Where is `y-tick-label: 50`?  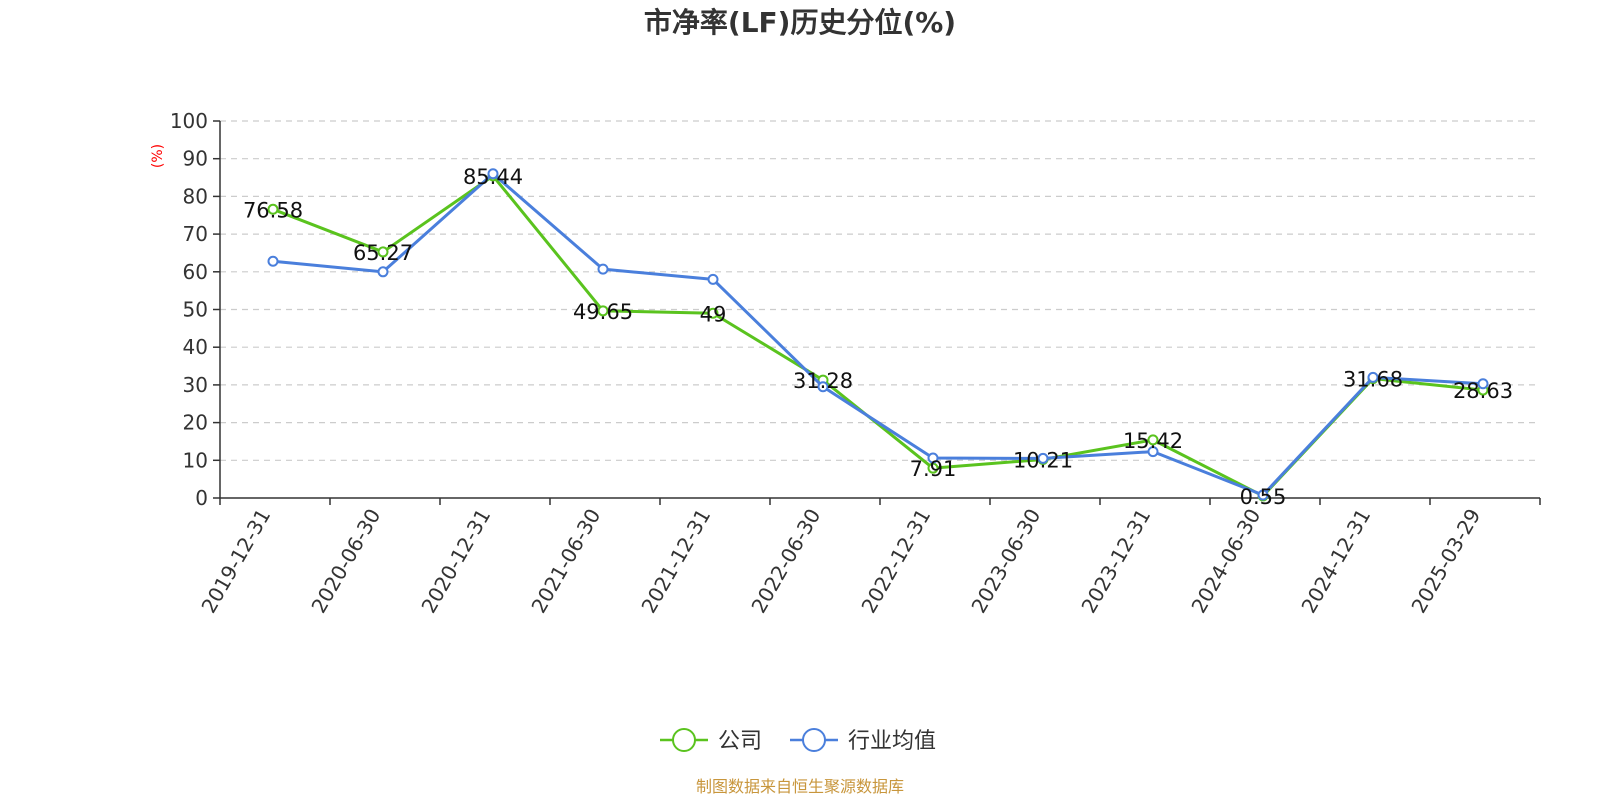 y-tick-label: 50 is located at coordinates (195, 310).